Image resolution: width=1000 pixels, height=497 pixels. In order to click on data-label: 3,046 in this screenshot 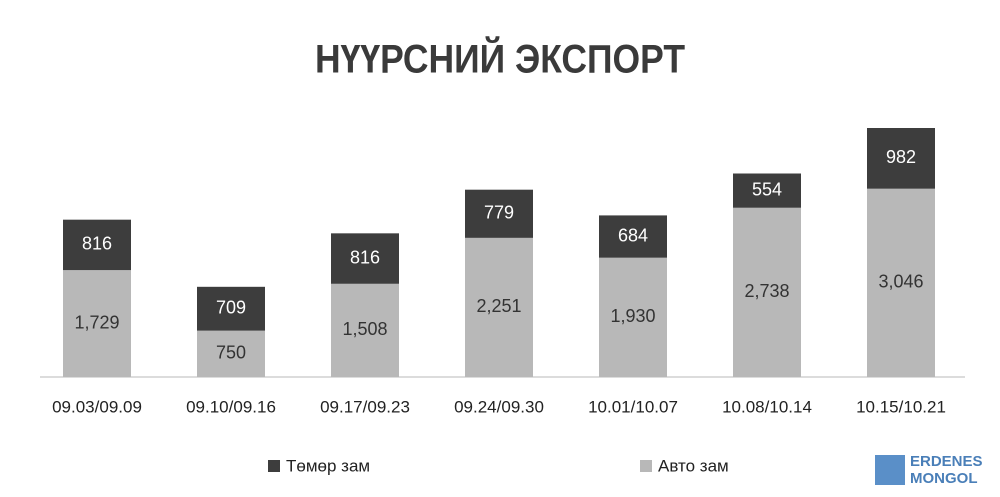, I will do `click(900, 282)`.